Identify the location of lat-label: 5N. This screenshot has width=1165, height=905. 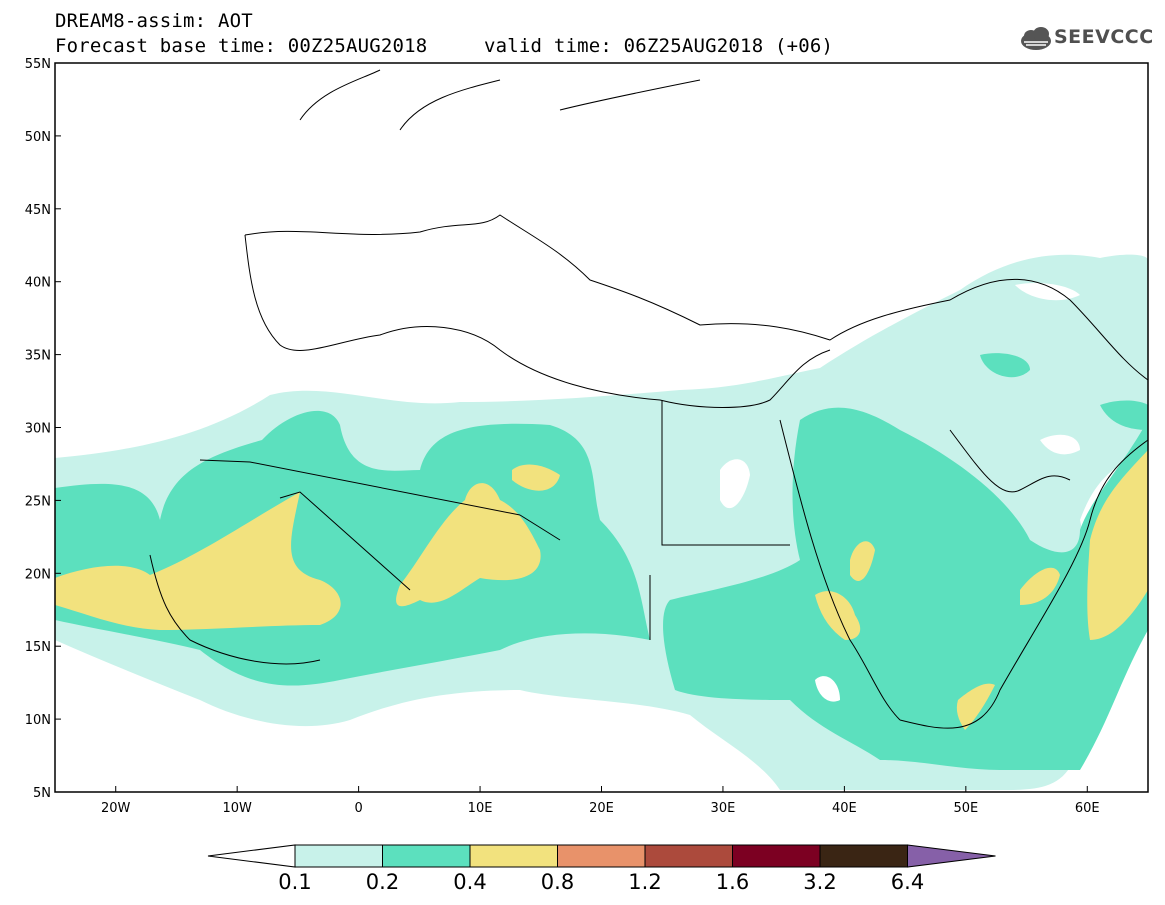
(42, 793).